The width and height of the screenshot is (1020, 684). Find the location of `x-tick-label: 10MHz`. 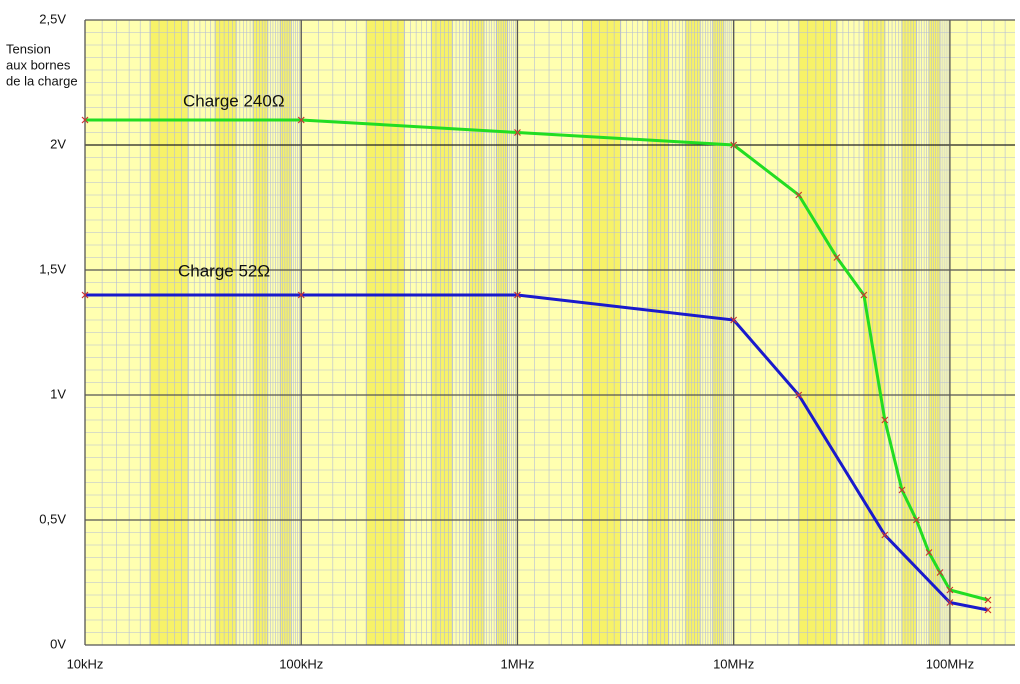

x-tick-label: 10MHz is located at coordinates (733, 663).